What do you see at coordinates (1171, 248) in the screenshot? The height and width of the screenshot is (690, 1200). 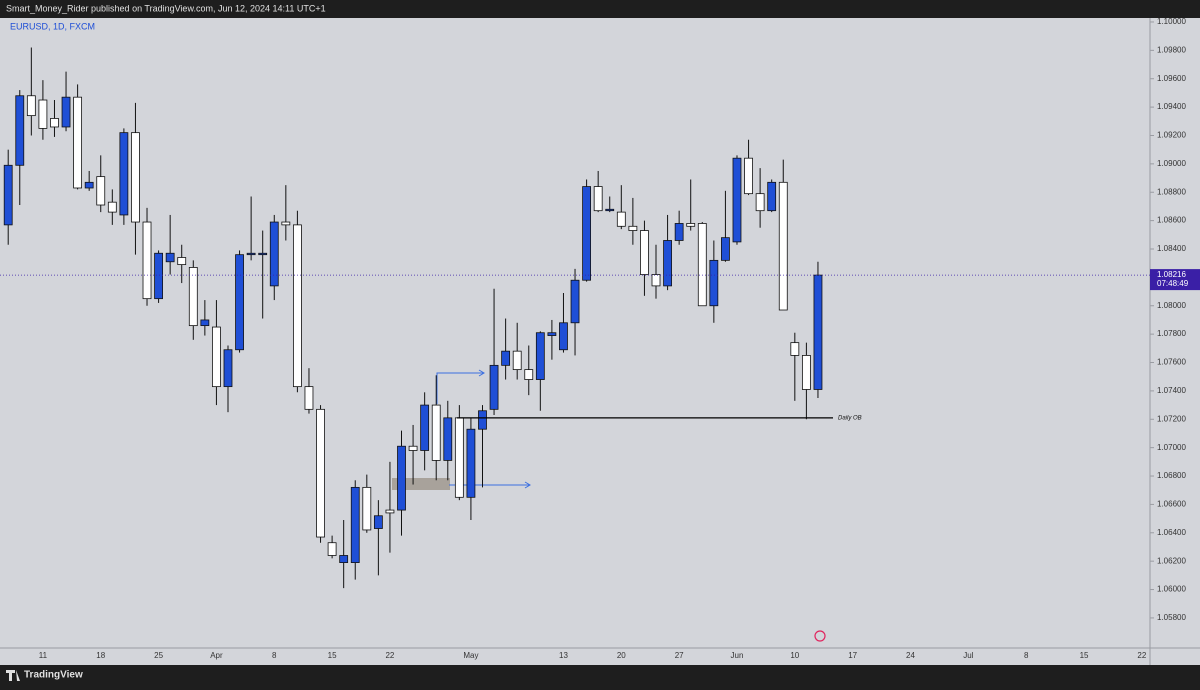 I see `y-tick-label: 1.08400` at bounding box center [1171, 248].